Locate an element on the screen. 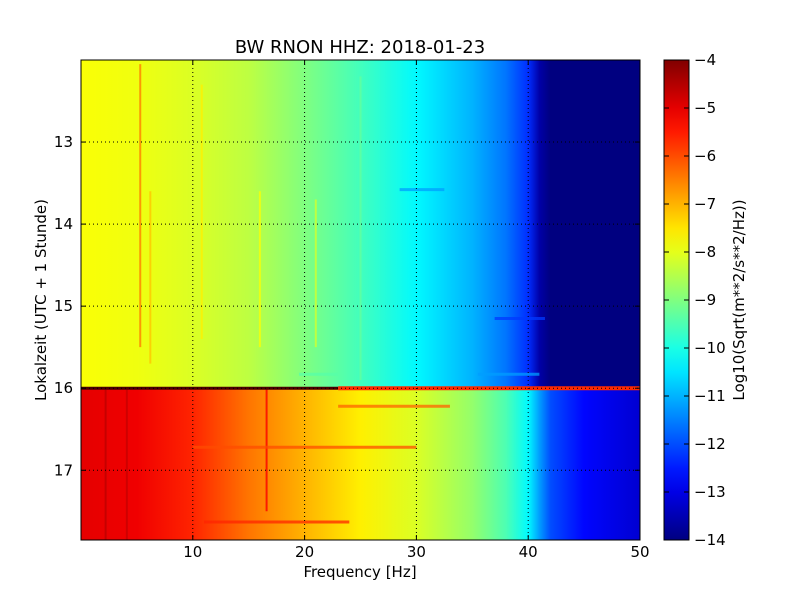  colorbar-tick-label: −7 is located at coordinates (705, 204).